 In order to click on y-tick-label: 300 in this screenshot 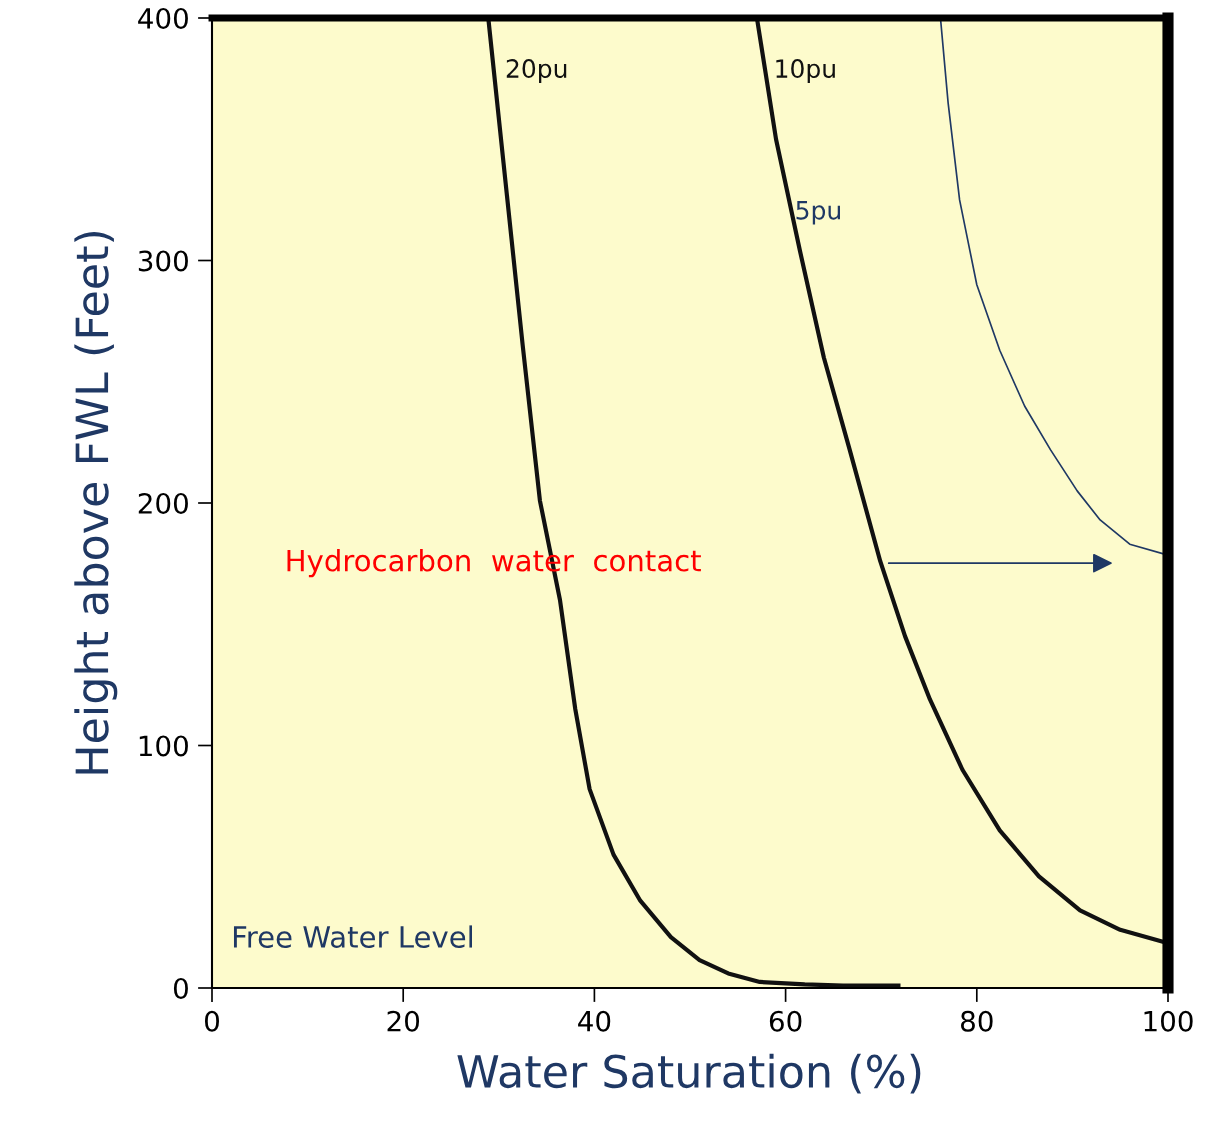, I will do `click(163, 261)`.